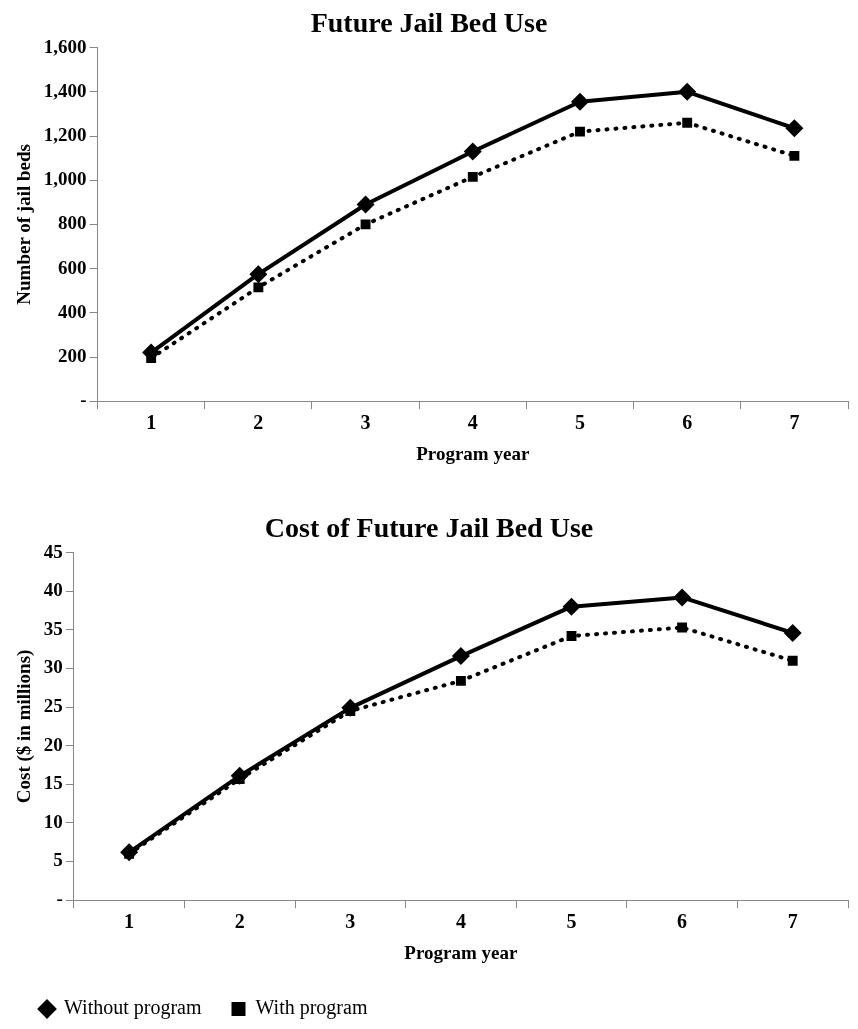 The height and width of the screenshot is (1029, 858). I want to click on y-tick-label: 5, so click(58, 860).